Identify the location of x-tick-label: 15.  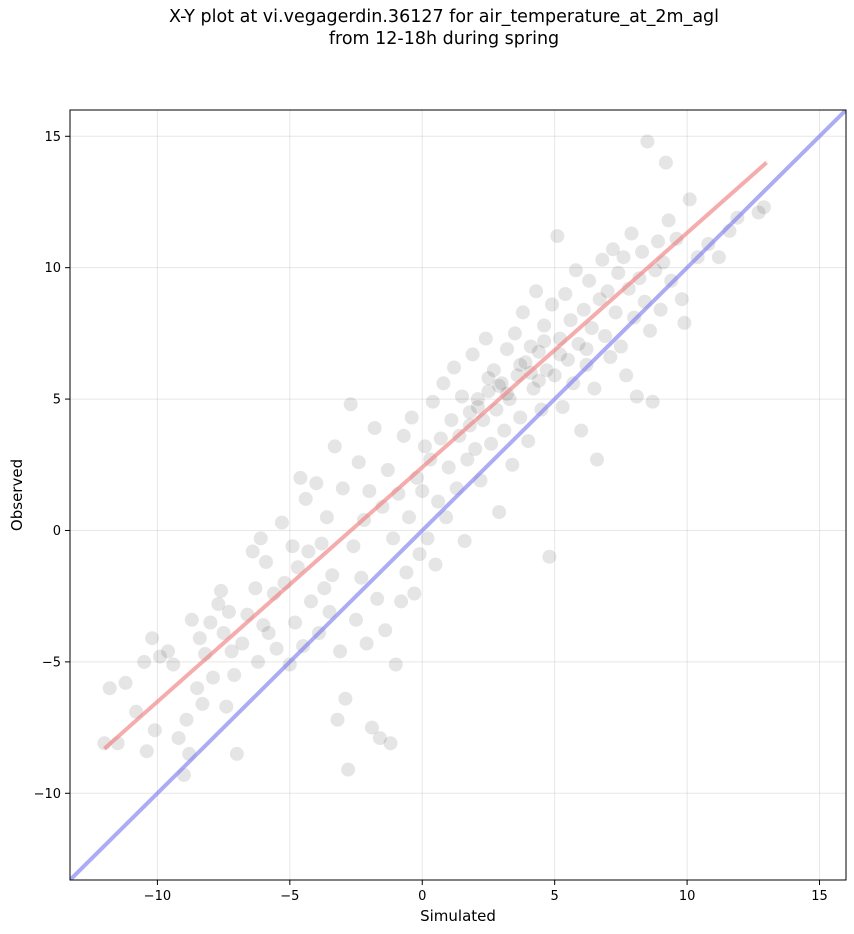
(819, 896).